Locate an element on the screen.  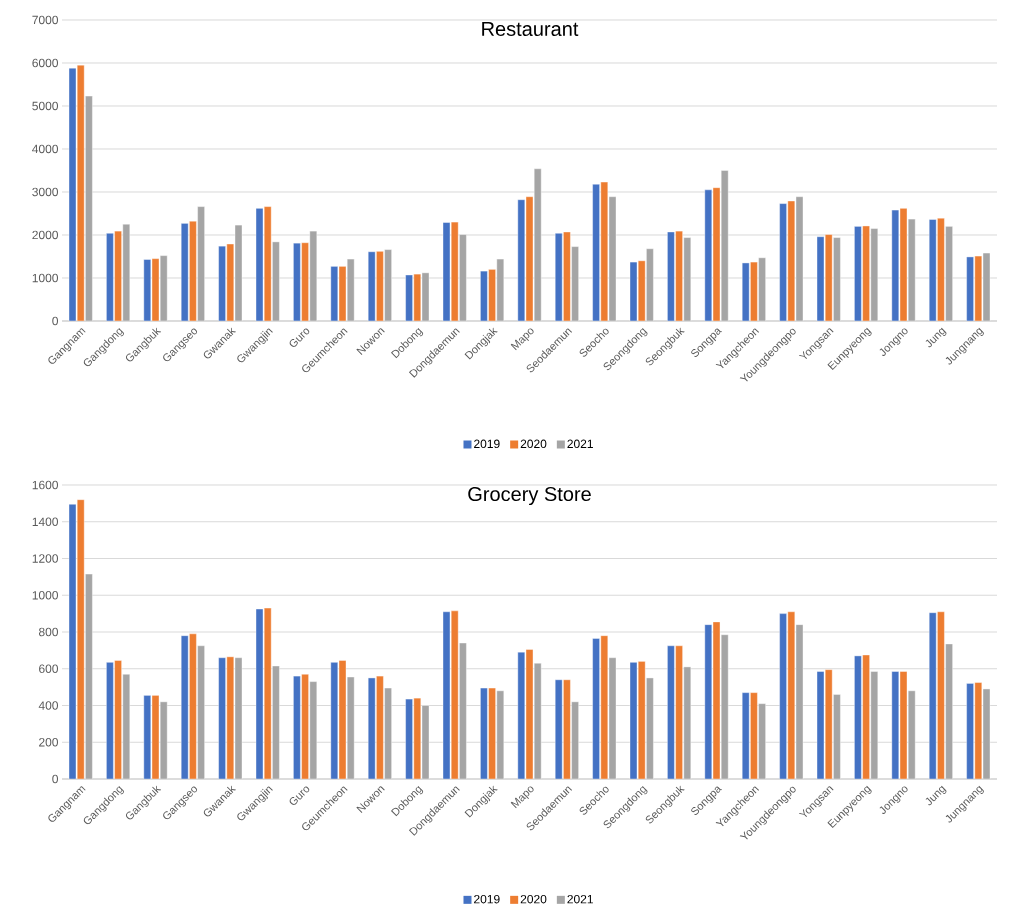
y-tick-label: 1400 is located at coordinates (45, 521).